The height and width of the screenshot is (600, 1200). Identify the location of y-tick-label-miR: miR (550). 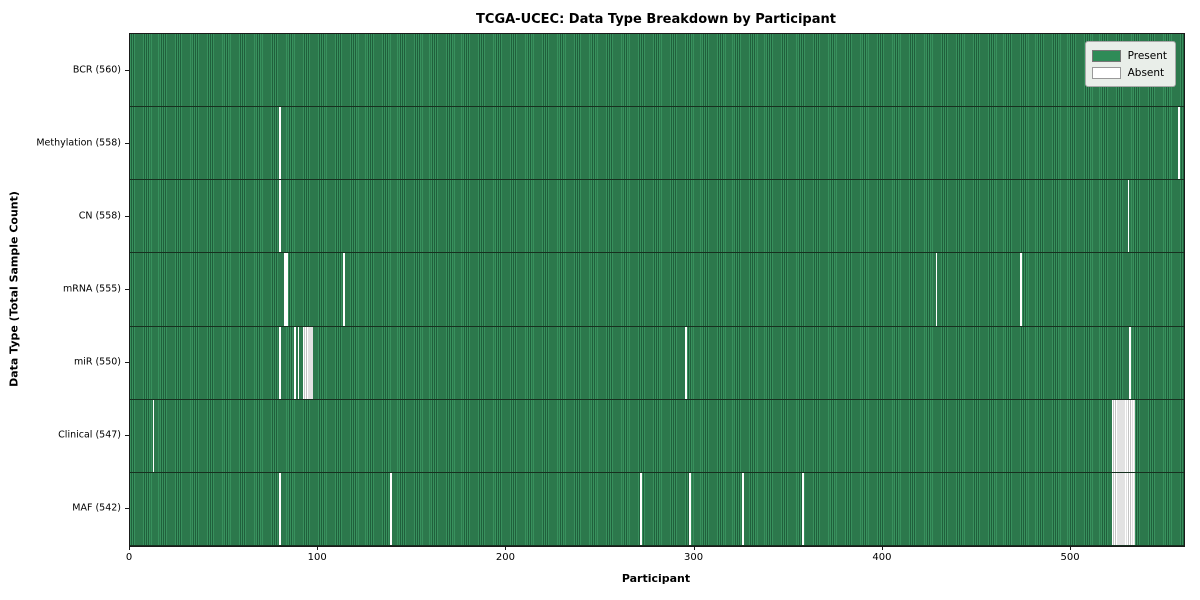
(97, 362).